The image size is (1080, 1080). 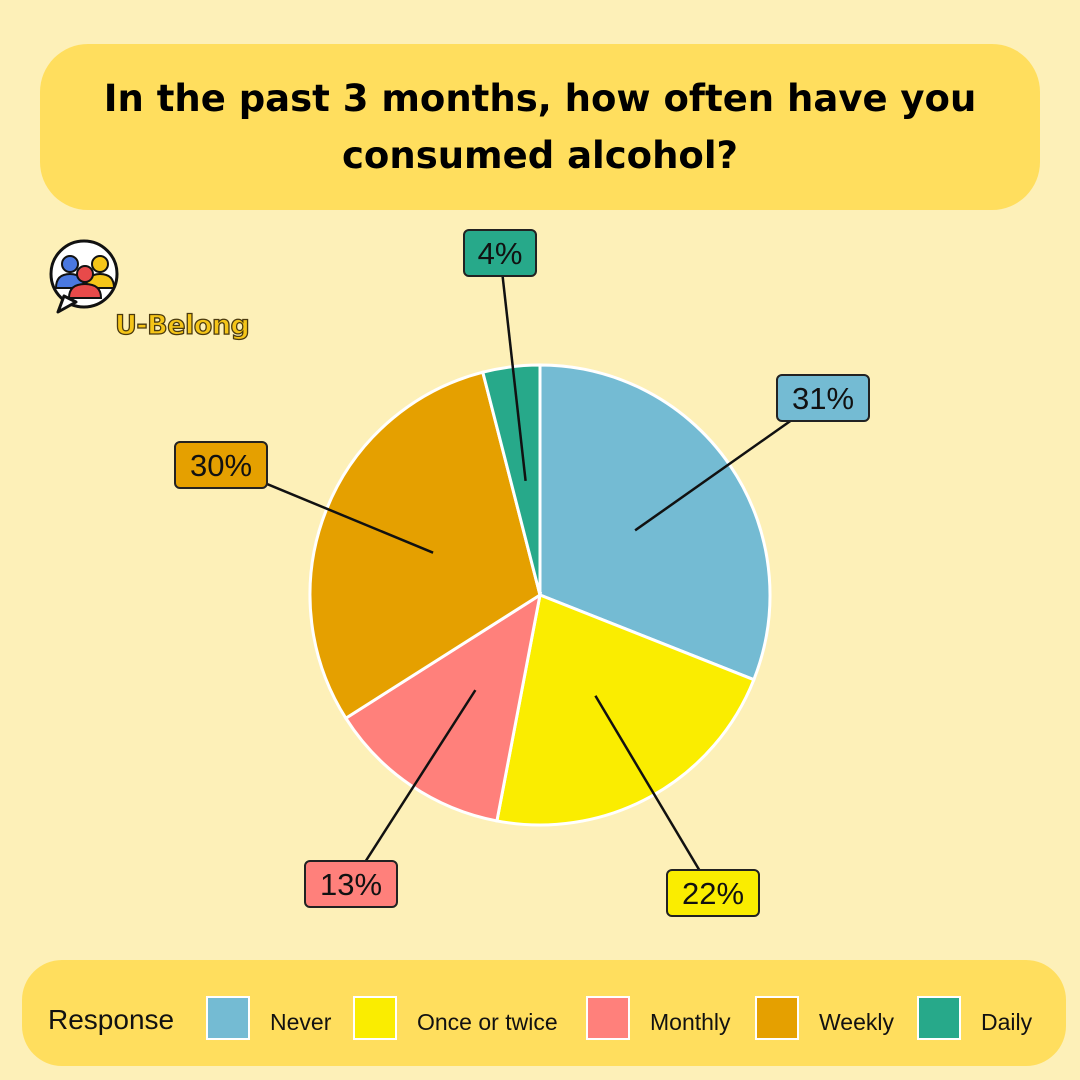 I want to click on logo-wordmark: U-Belong, so click(x=182, y=325).